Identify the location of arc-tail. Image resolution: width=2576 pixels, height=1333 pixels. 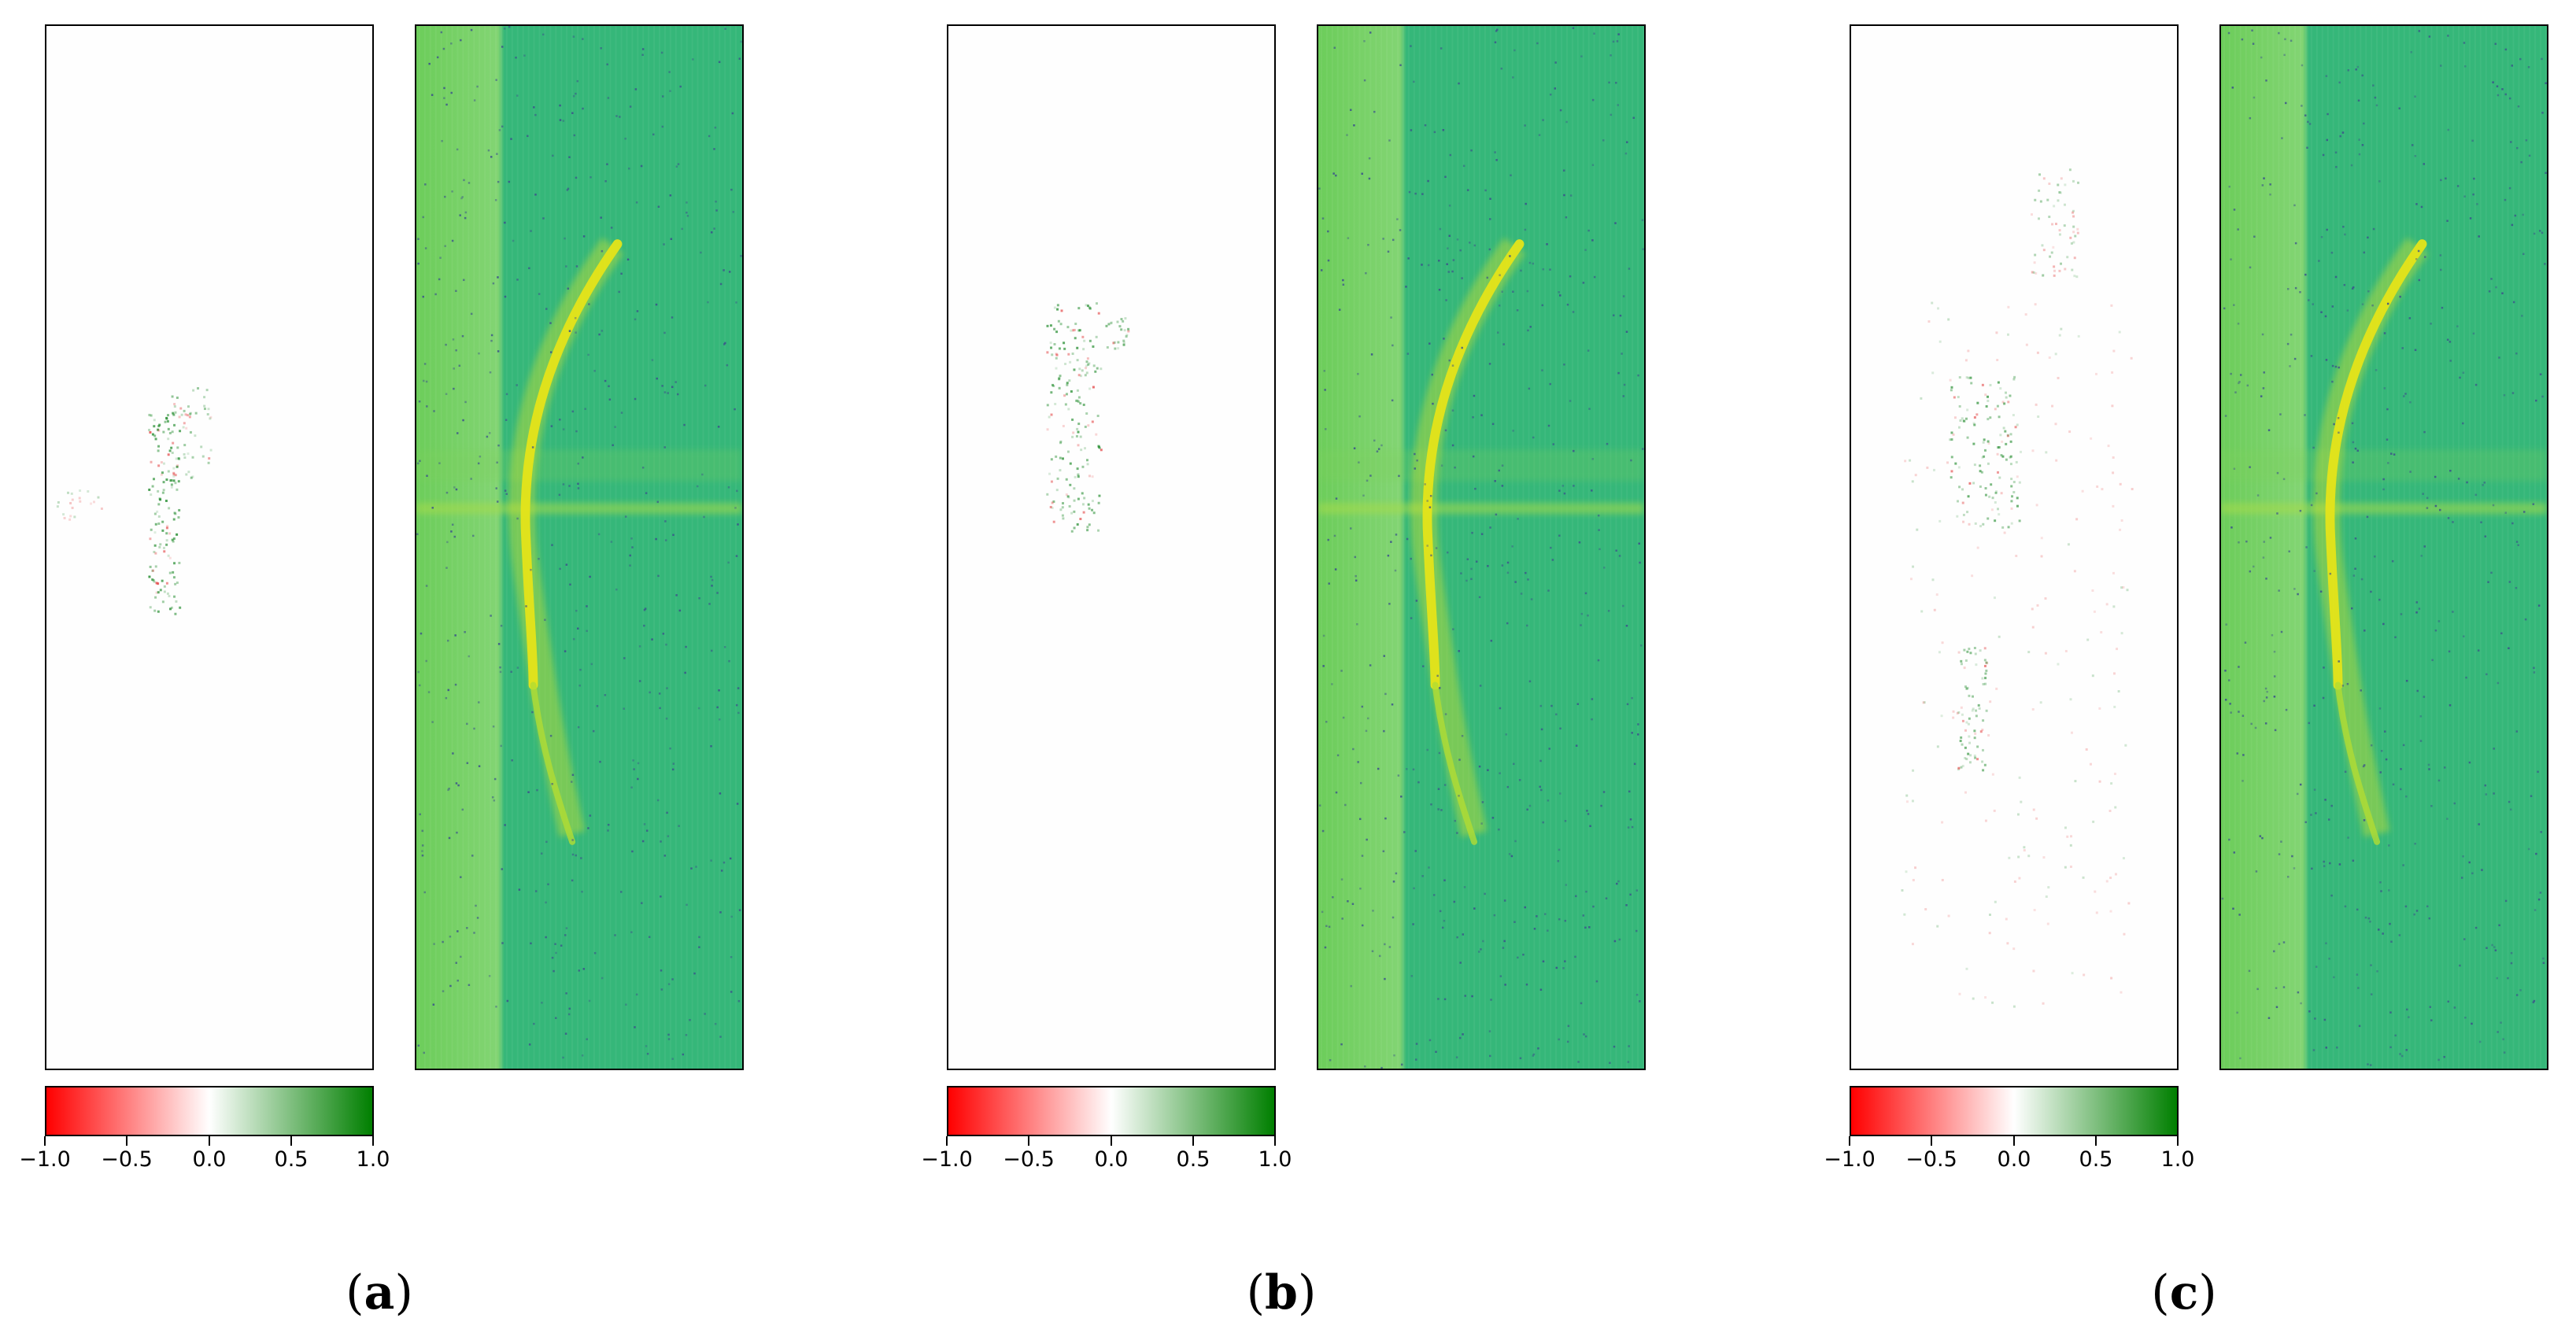
(1455, 763).